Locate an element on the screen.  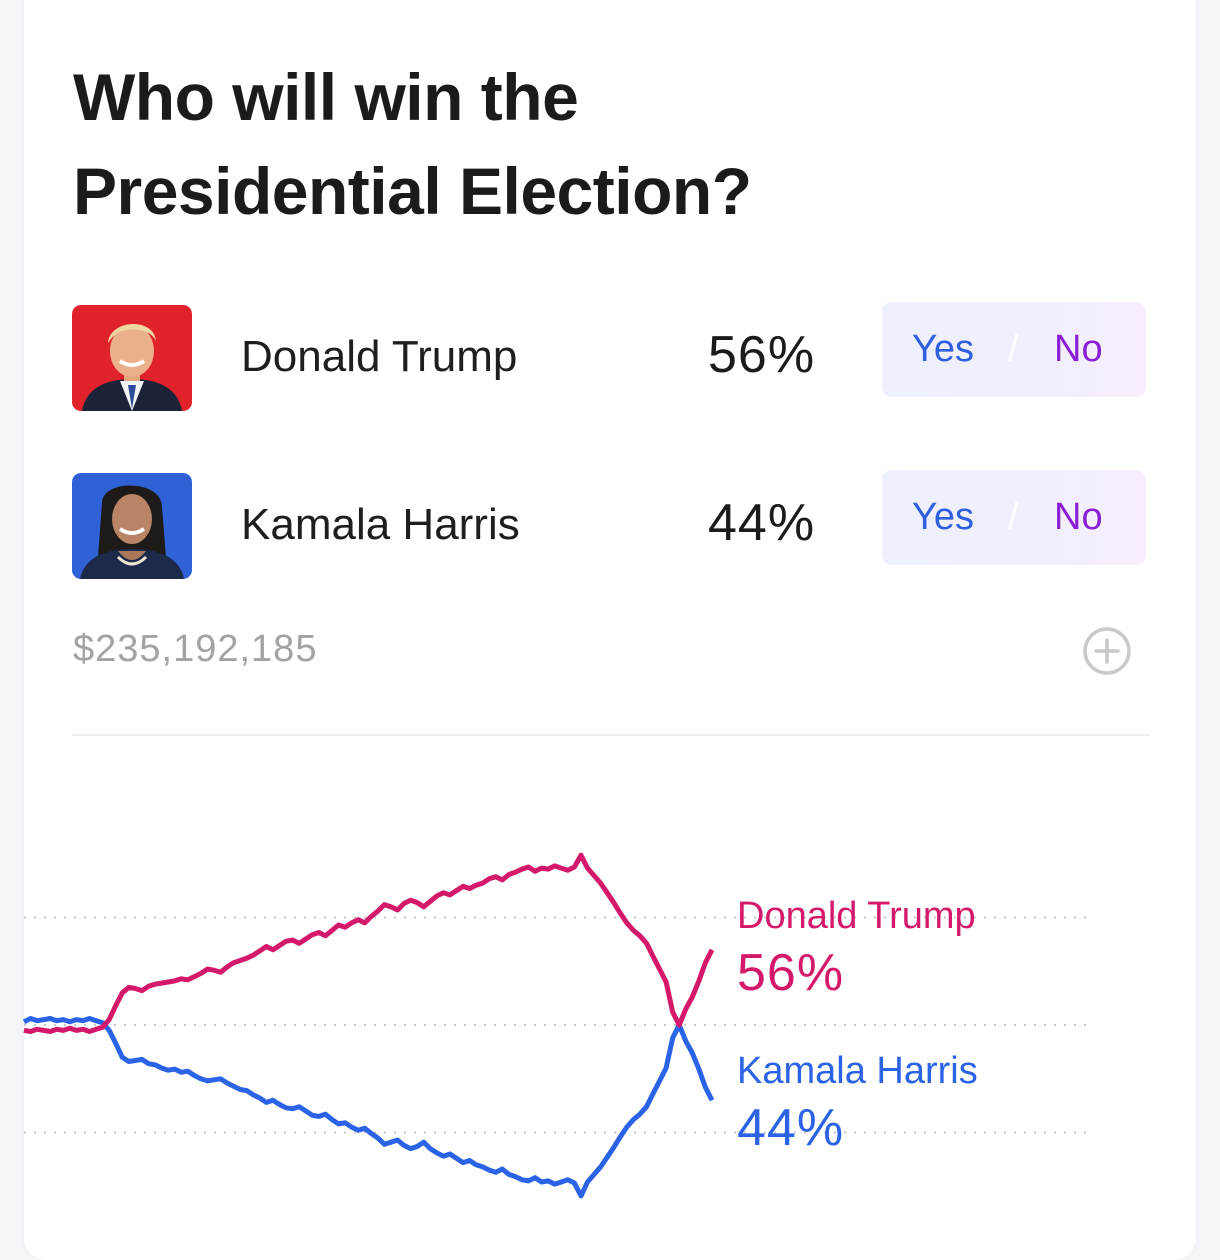
series-value-label-1: 44% is located at coordinates (790, 1128).